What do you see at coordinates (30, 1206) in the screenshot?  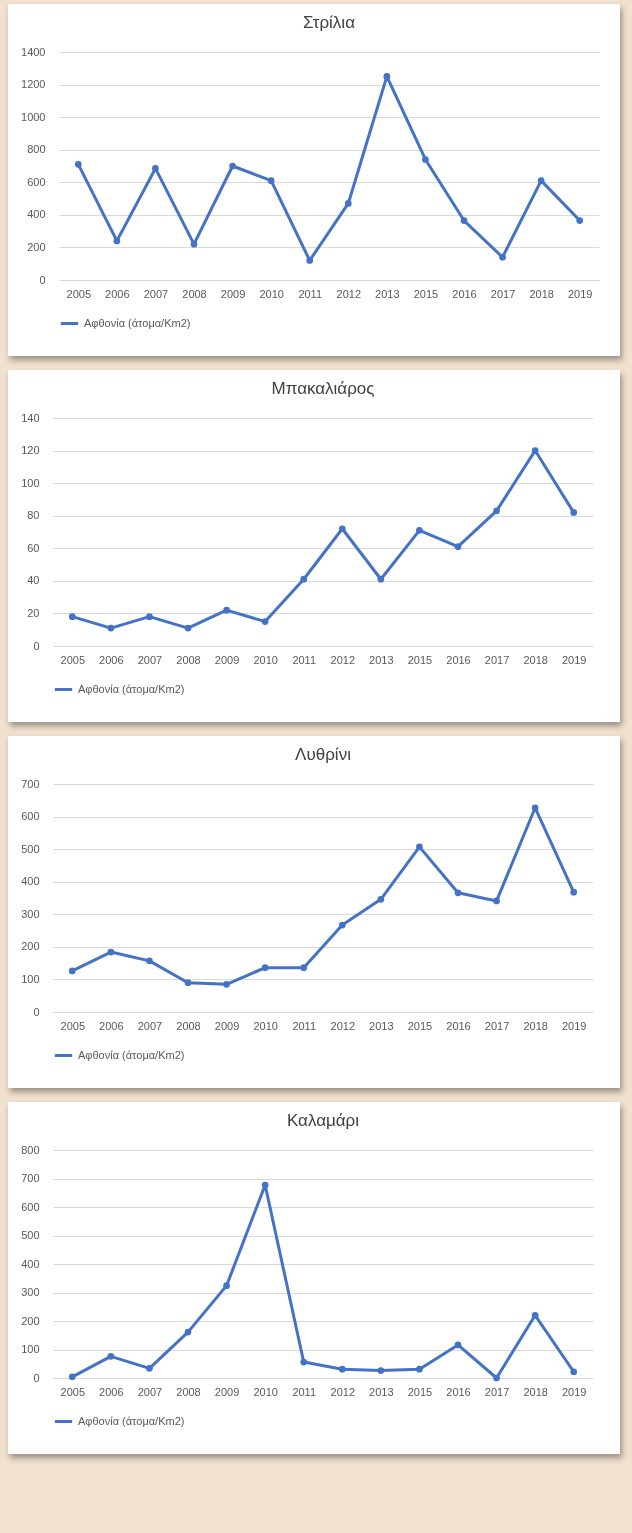 I see `y-tick-label: 600` at bounding box center [30, 1206].